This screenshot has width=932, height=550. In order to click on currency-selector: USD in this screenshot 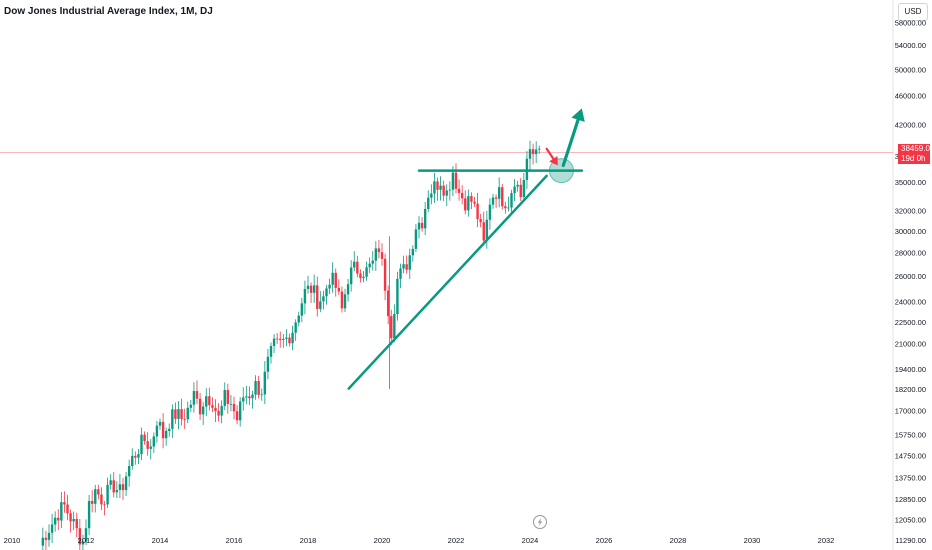, I will do `click(913, 12)`.